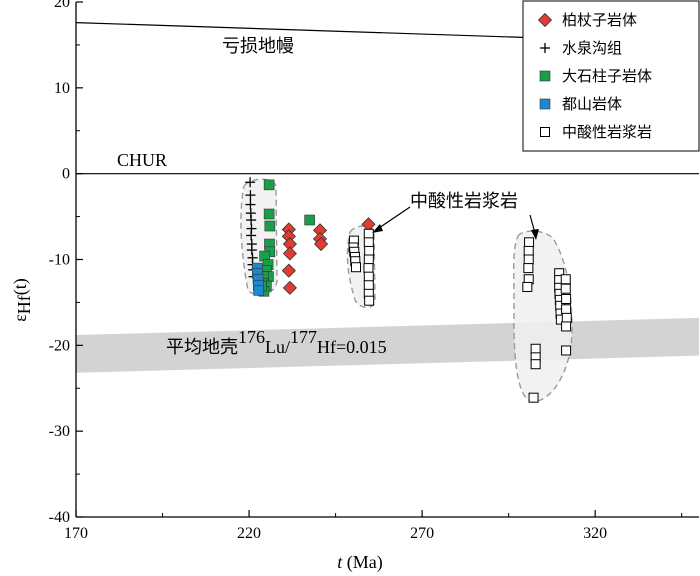 This screenshot has height=576, width=700. I want to click on y-tick-label--20: -20, so click(59, 345).